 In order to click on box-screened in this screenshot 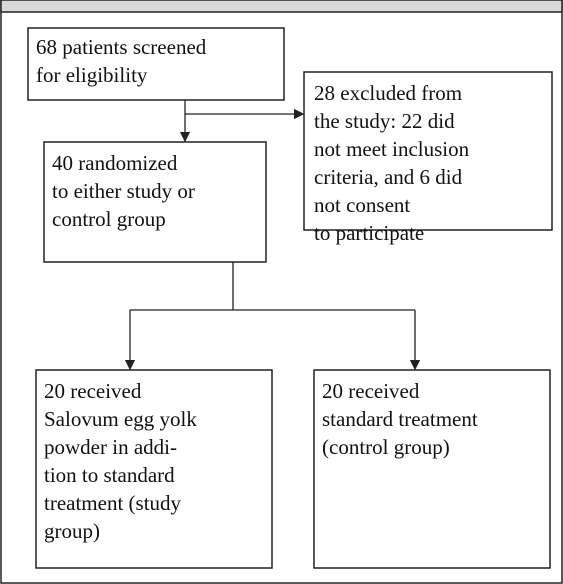, I will do `click(156, 64)`.